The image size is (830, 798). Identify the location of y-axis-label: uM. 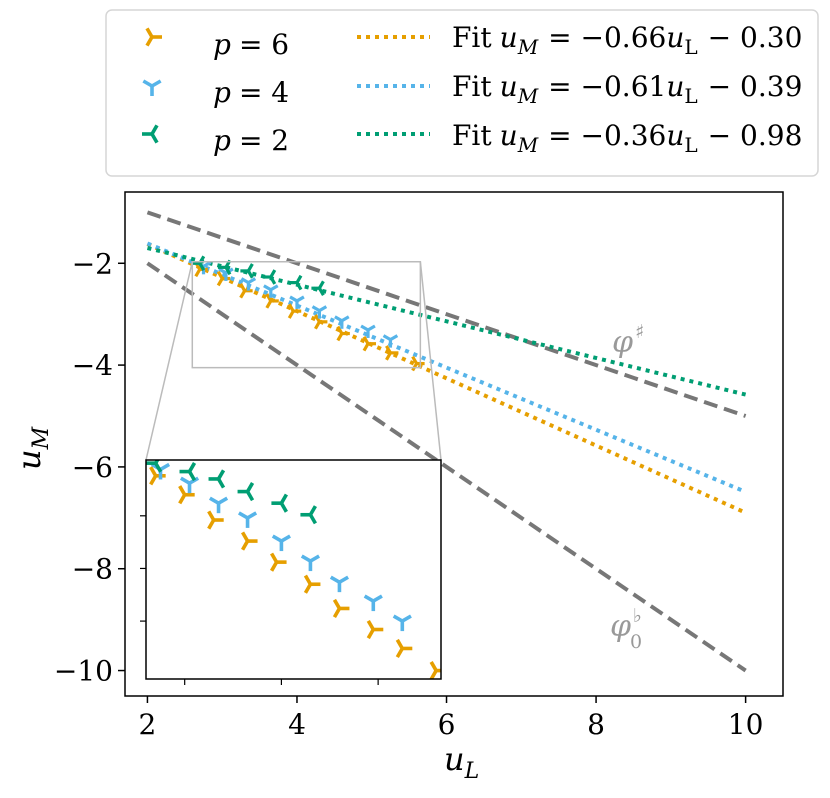
(32, 448).